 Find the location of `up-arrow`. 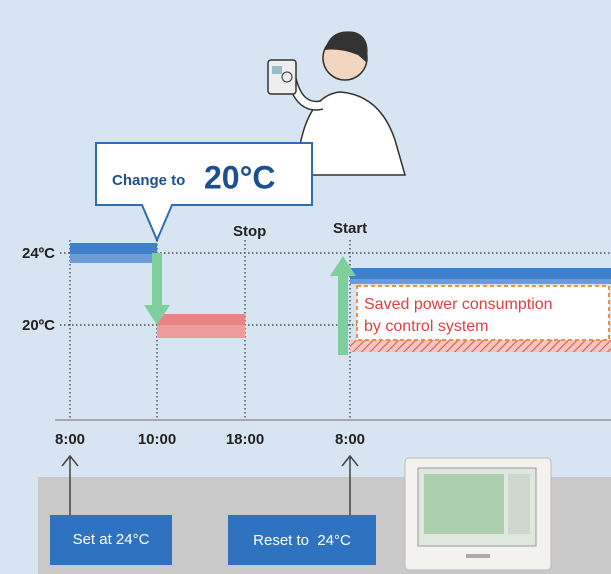

up-arrow is located at coordinates (343, 305).